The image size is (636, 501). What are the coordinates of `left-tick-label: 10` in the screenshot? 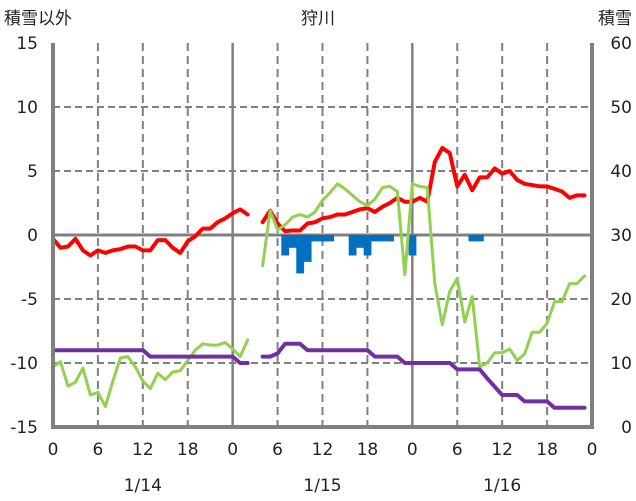 It's located at (27, 108).